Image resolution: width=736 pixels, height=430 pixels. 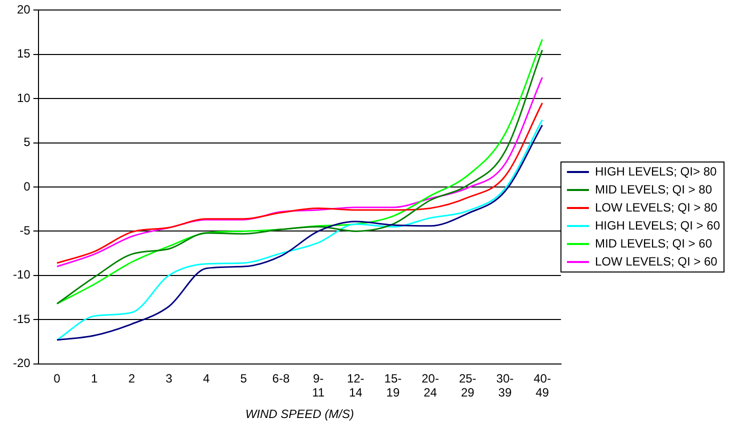 I want to click on y-tick-label: 15, so click(x=23, y=53).